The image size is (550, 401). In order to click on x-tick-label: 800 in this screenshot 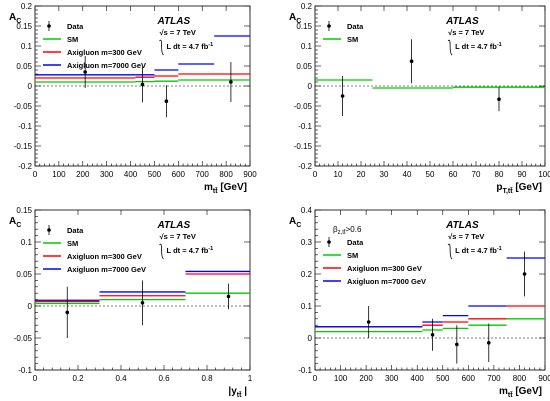, I will do `click(226, 174)`.